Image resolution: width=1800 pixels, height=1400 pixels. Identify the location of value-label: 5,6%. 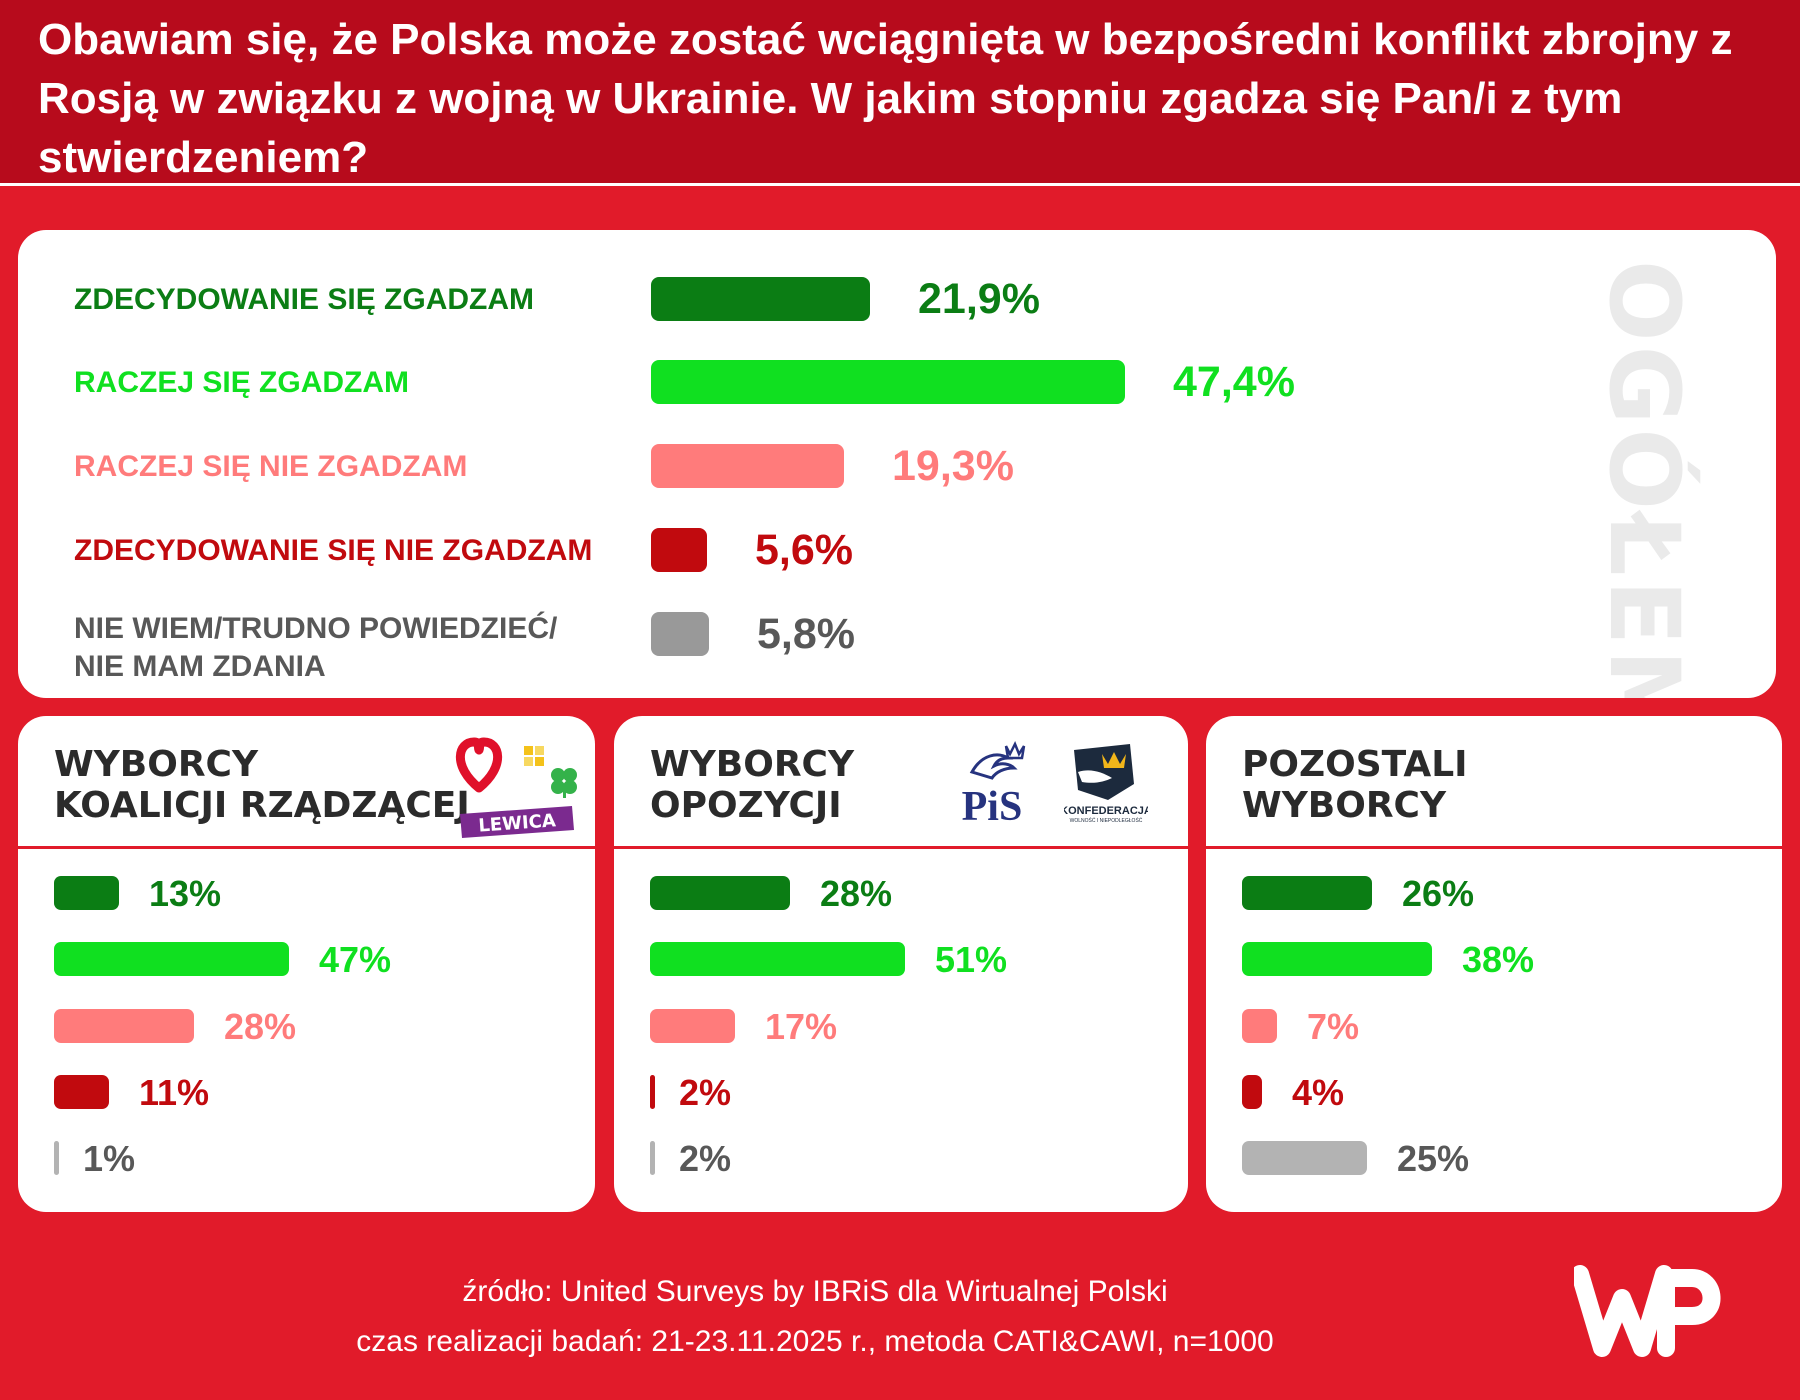
(804, 550).